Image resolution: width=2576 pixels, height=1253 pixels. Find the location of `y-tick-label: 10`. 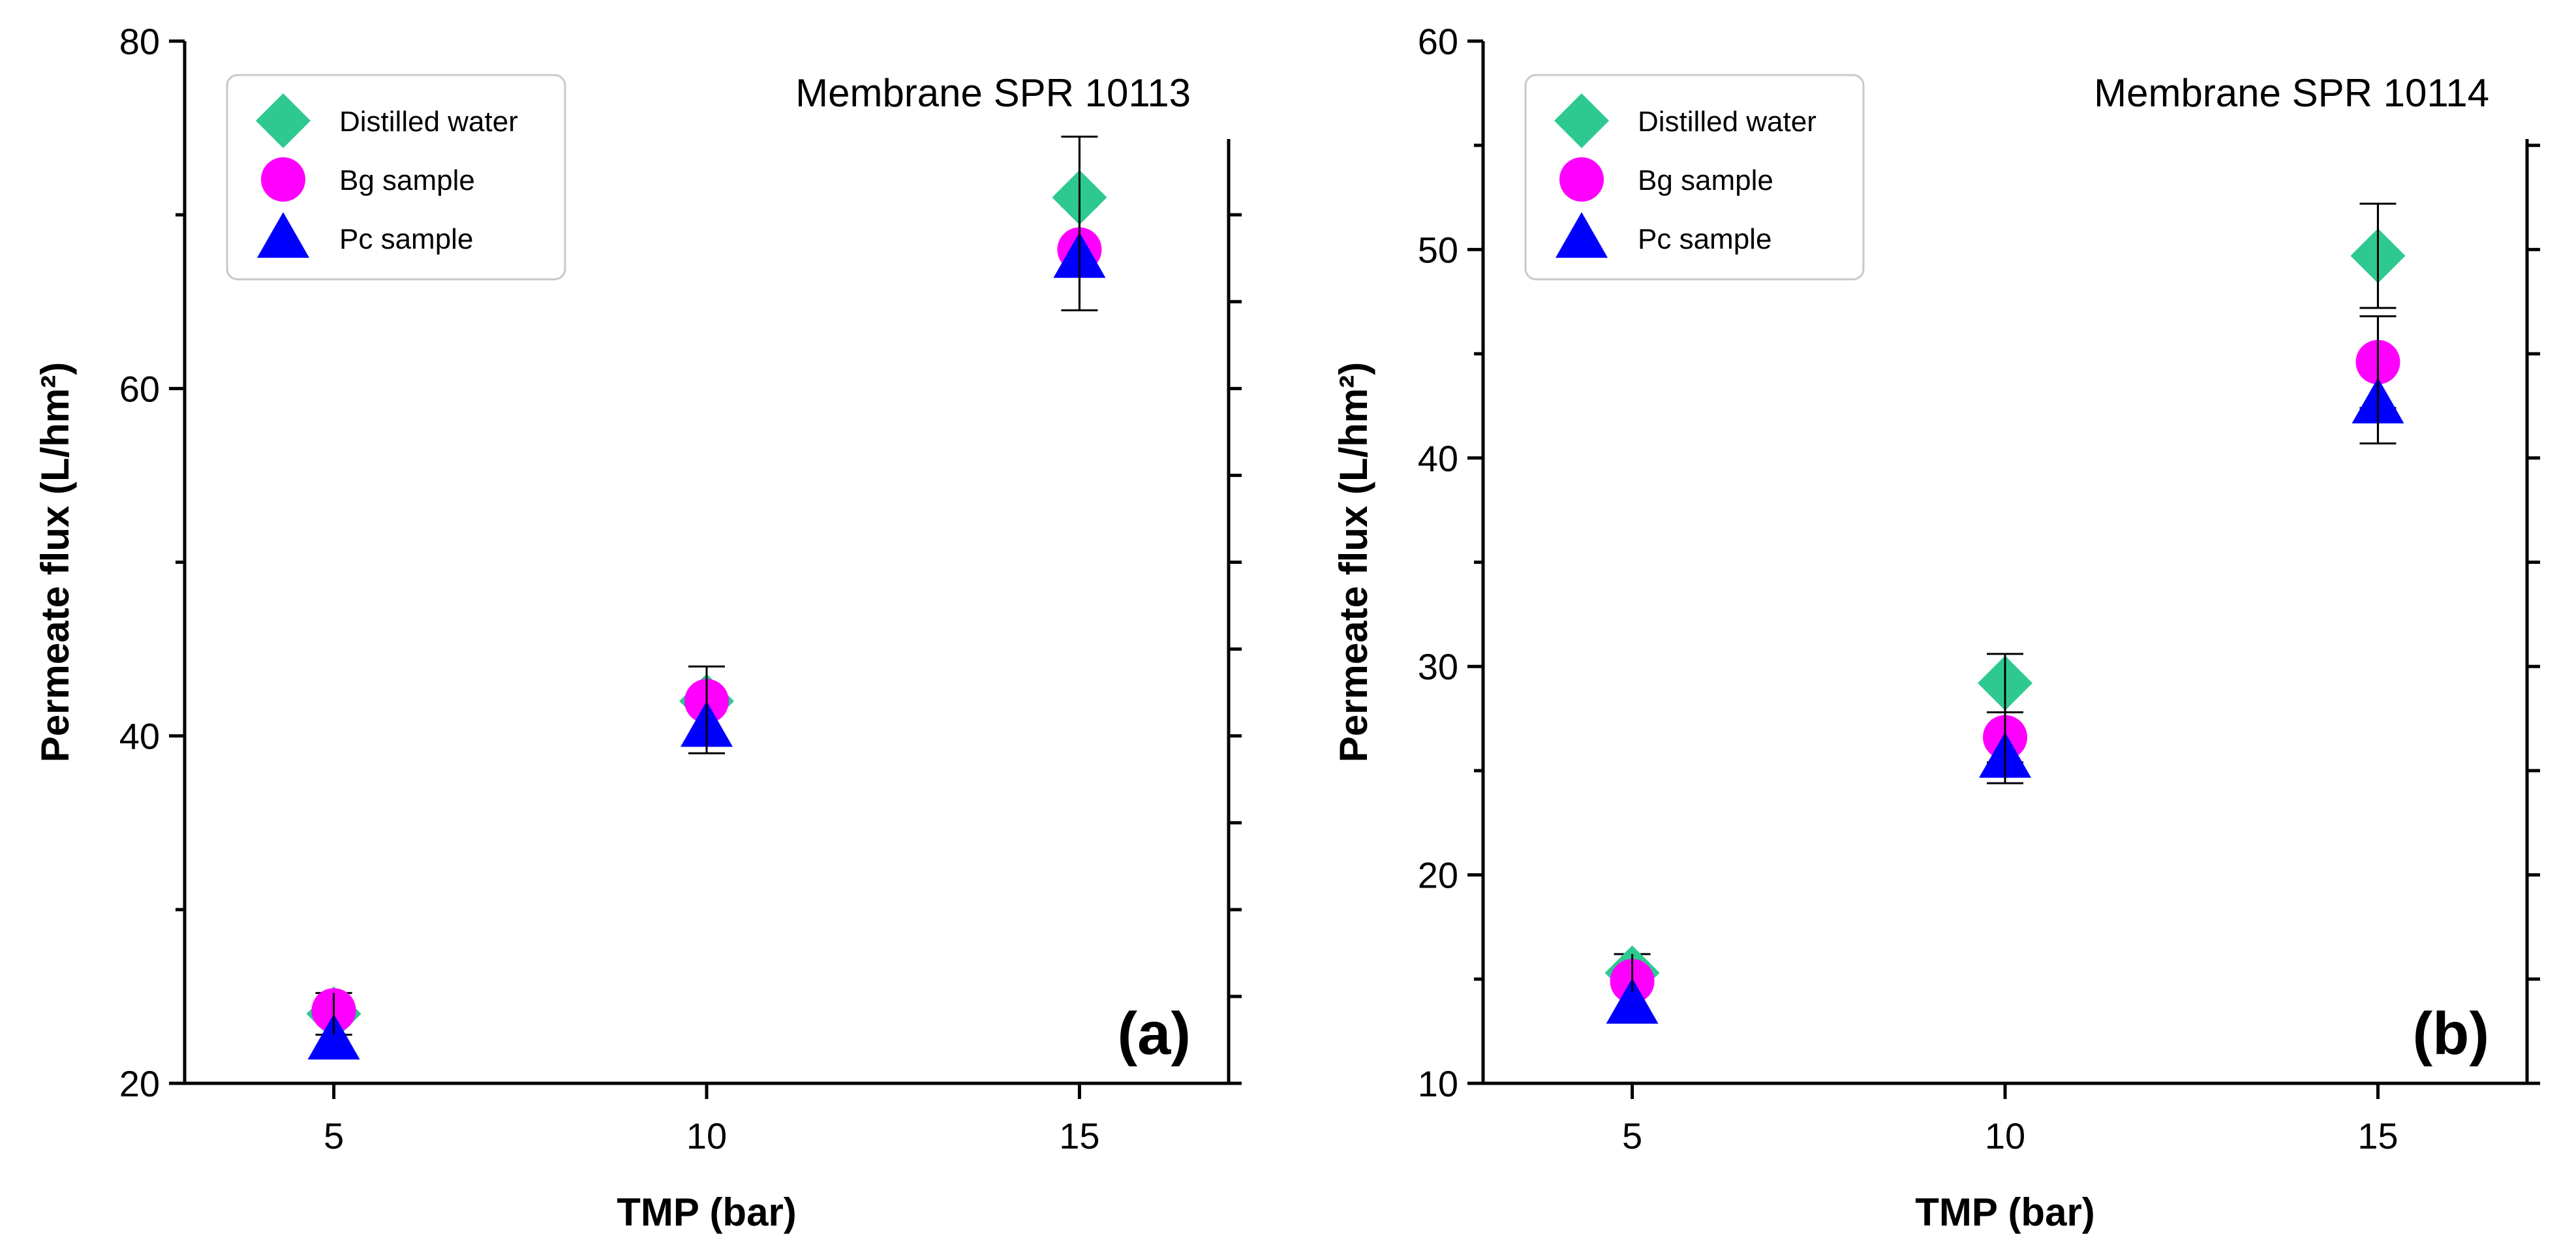

y-tick-label: 10 is located at coordinates (1438, 1083).